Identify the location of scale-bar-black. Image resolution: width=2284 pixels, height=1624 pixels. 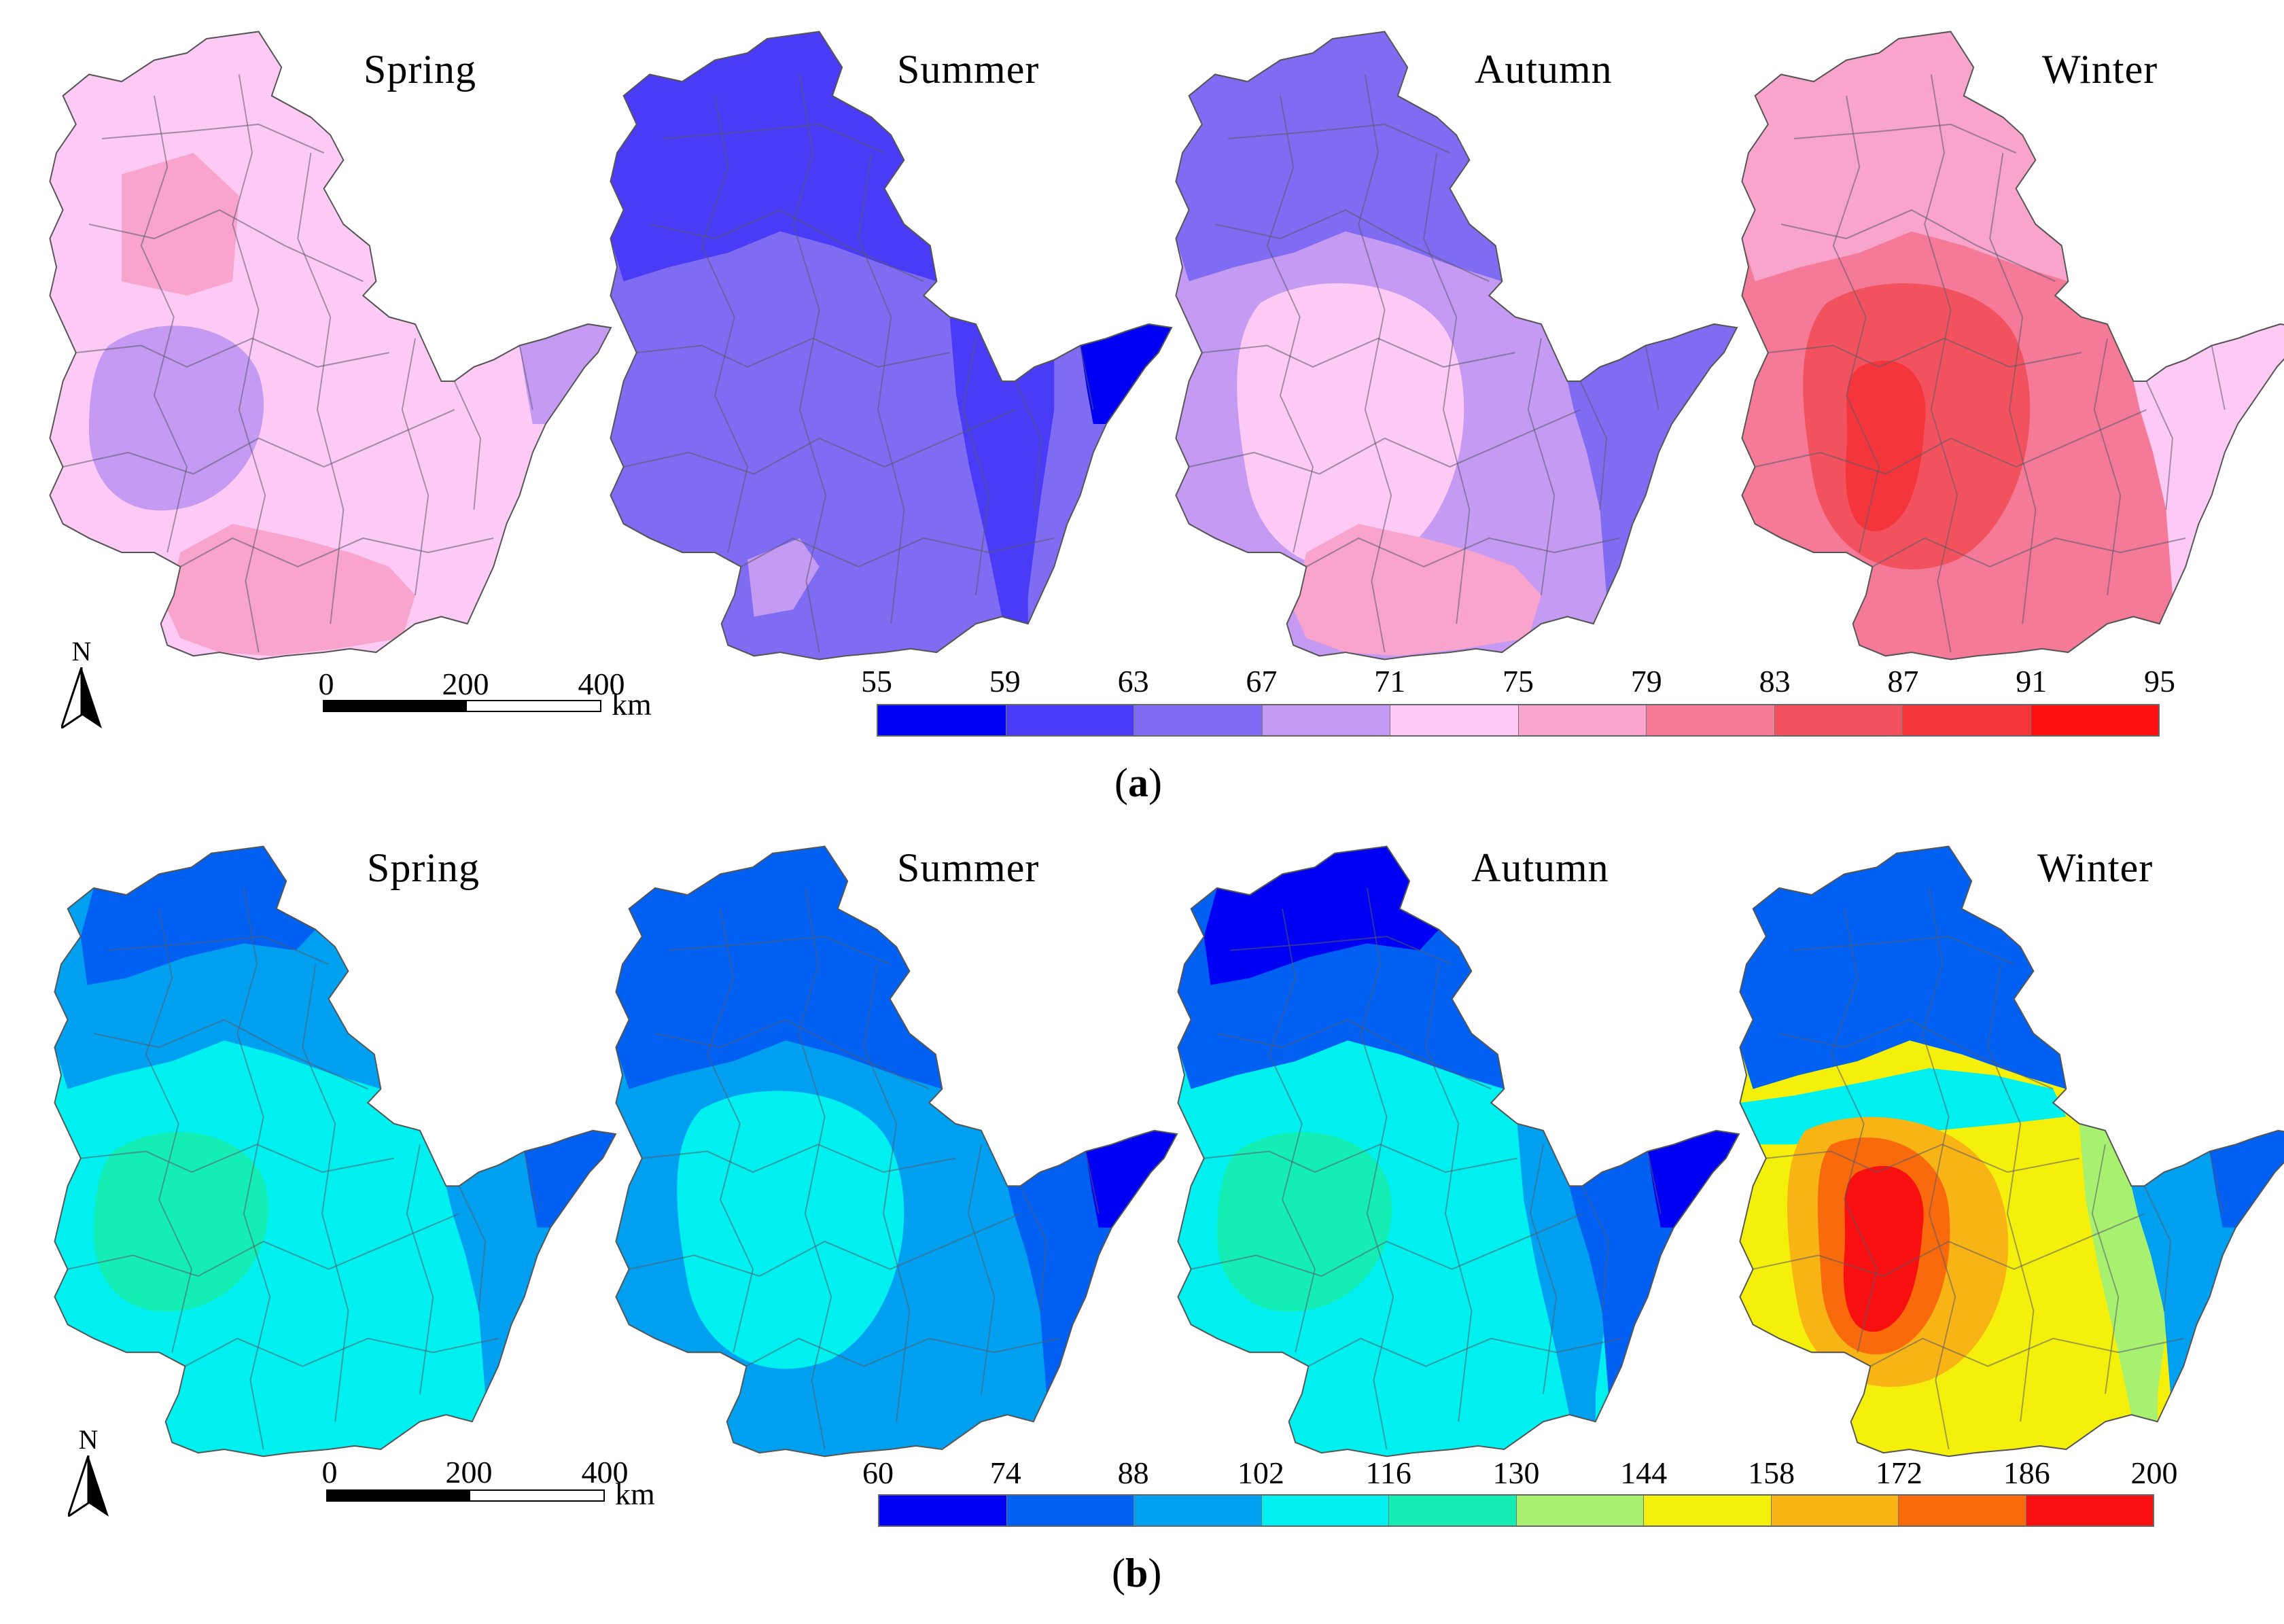
(398, 1495).